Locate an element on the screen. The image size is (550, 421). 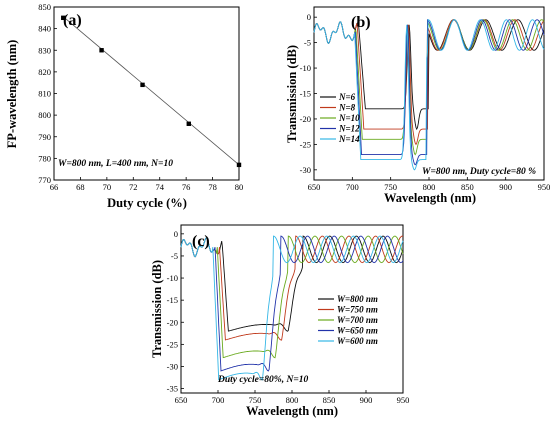
legend-label: W=650 nm is located at coordinates (357, 331).